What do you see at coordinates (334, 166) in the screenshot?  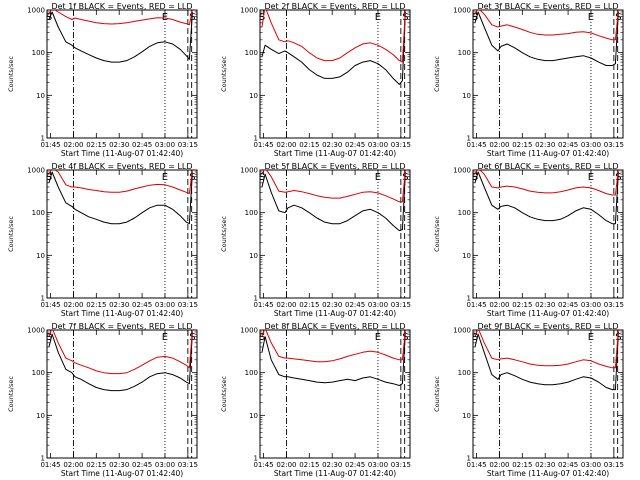 I see `panel-title: Det 5f BLACK = Events, RED = LLD` at bounding box center [334, 166].